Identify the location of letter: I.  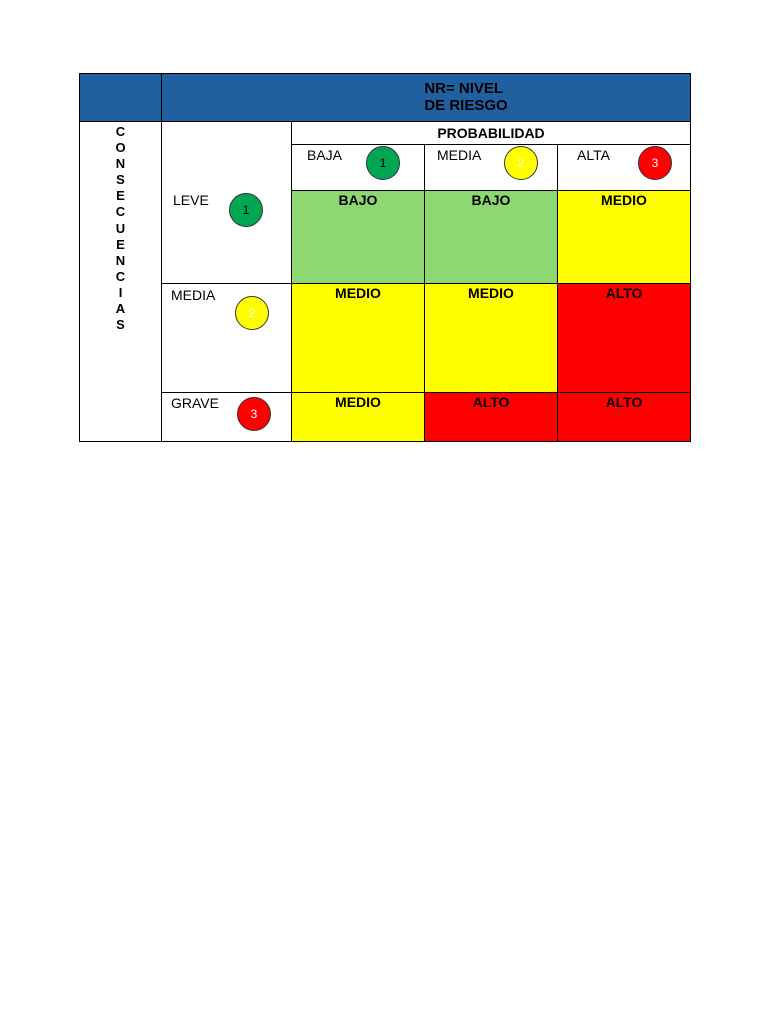
(120, 292).